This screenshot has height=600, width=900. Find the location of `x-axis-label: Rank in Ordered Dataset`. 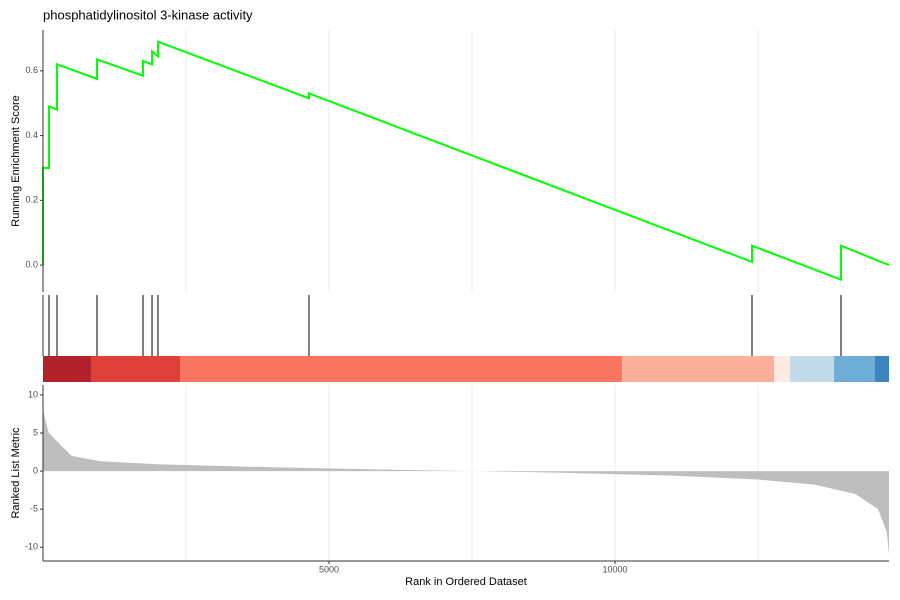

x-axis-label: Rank in Ordered Dataset is located at coordinates (466, 582).